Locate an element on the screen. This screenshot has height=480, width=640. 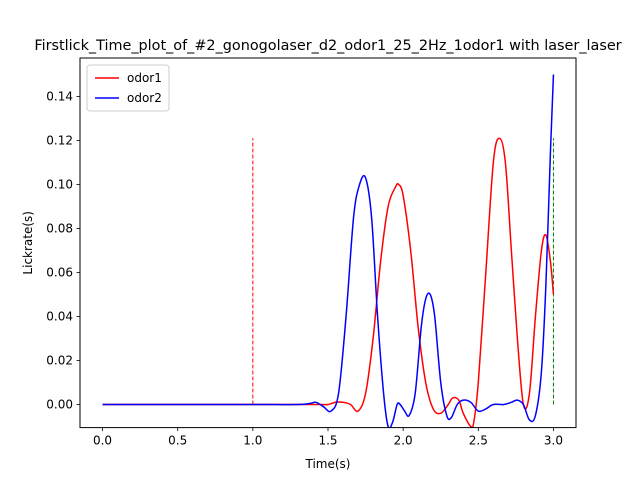
y-tick-label: 0.12 is located at coordinates (59, 141).